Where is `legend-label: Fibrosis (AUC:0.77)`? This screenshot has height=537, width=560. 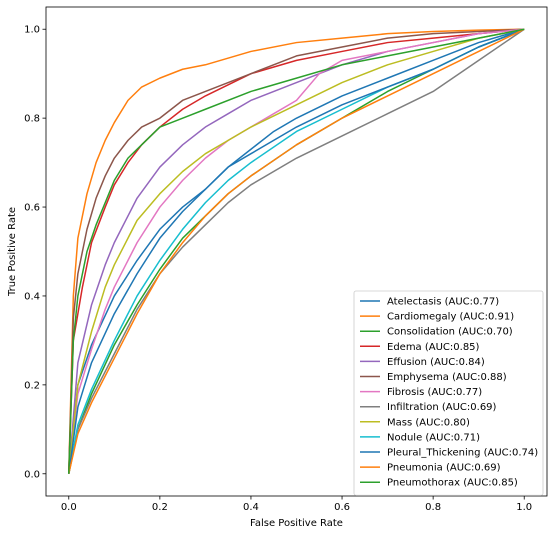
legend-label: Fibrosis (AUC:0.77) is located at coordinates (434, 392).